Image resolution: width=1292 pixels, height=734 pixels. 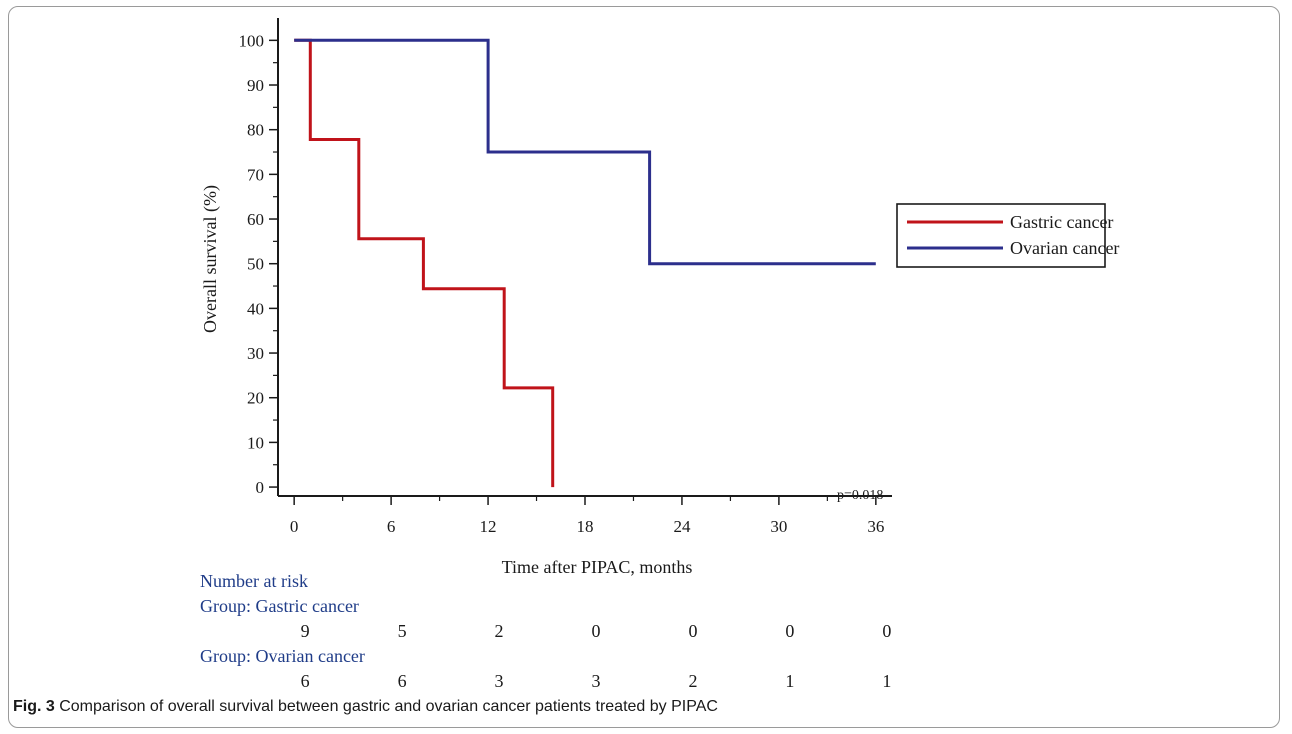 I want to click on risk-group-ovarian-label: Group: Ovarian cancer, so click(x=282, y=656).